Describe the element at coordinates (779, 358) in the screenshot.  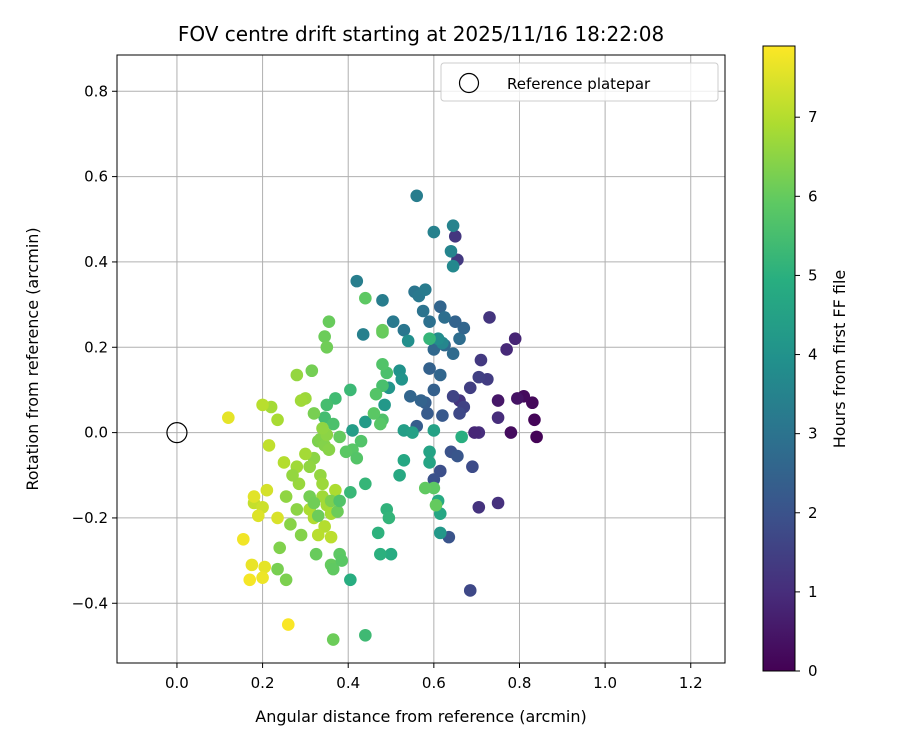
I see `colorbar-gradient` at that location.